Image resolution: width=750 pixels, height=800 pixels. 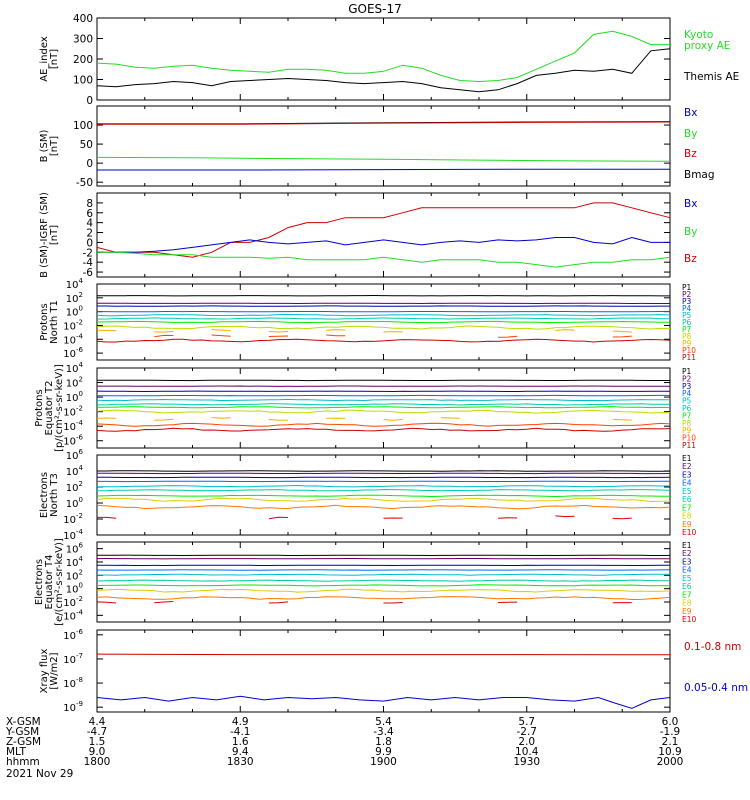 What do you see at coordinates (375, 9) in the screenshot?
I see `page-title: GOES-17` at bounding box center [375, 9].